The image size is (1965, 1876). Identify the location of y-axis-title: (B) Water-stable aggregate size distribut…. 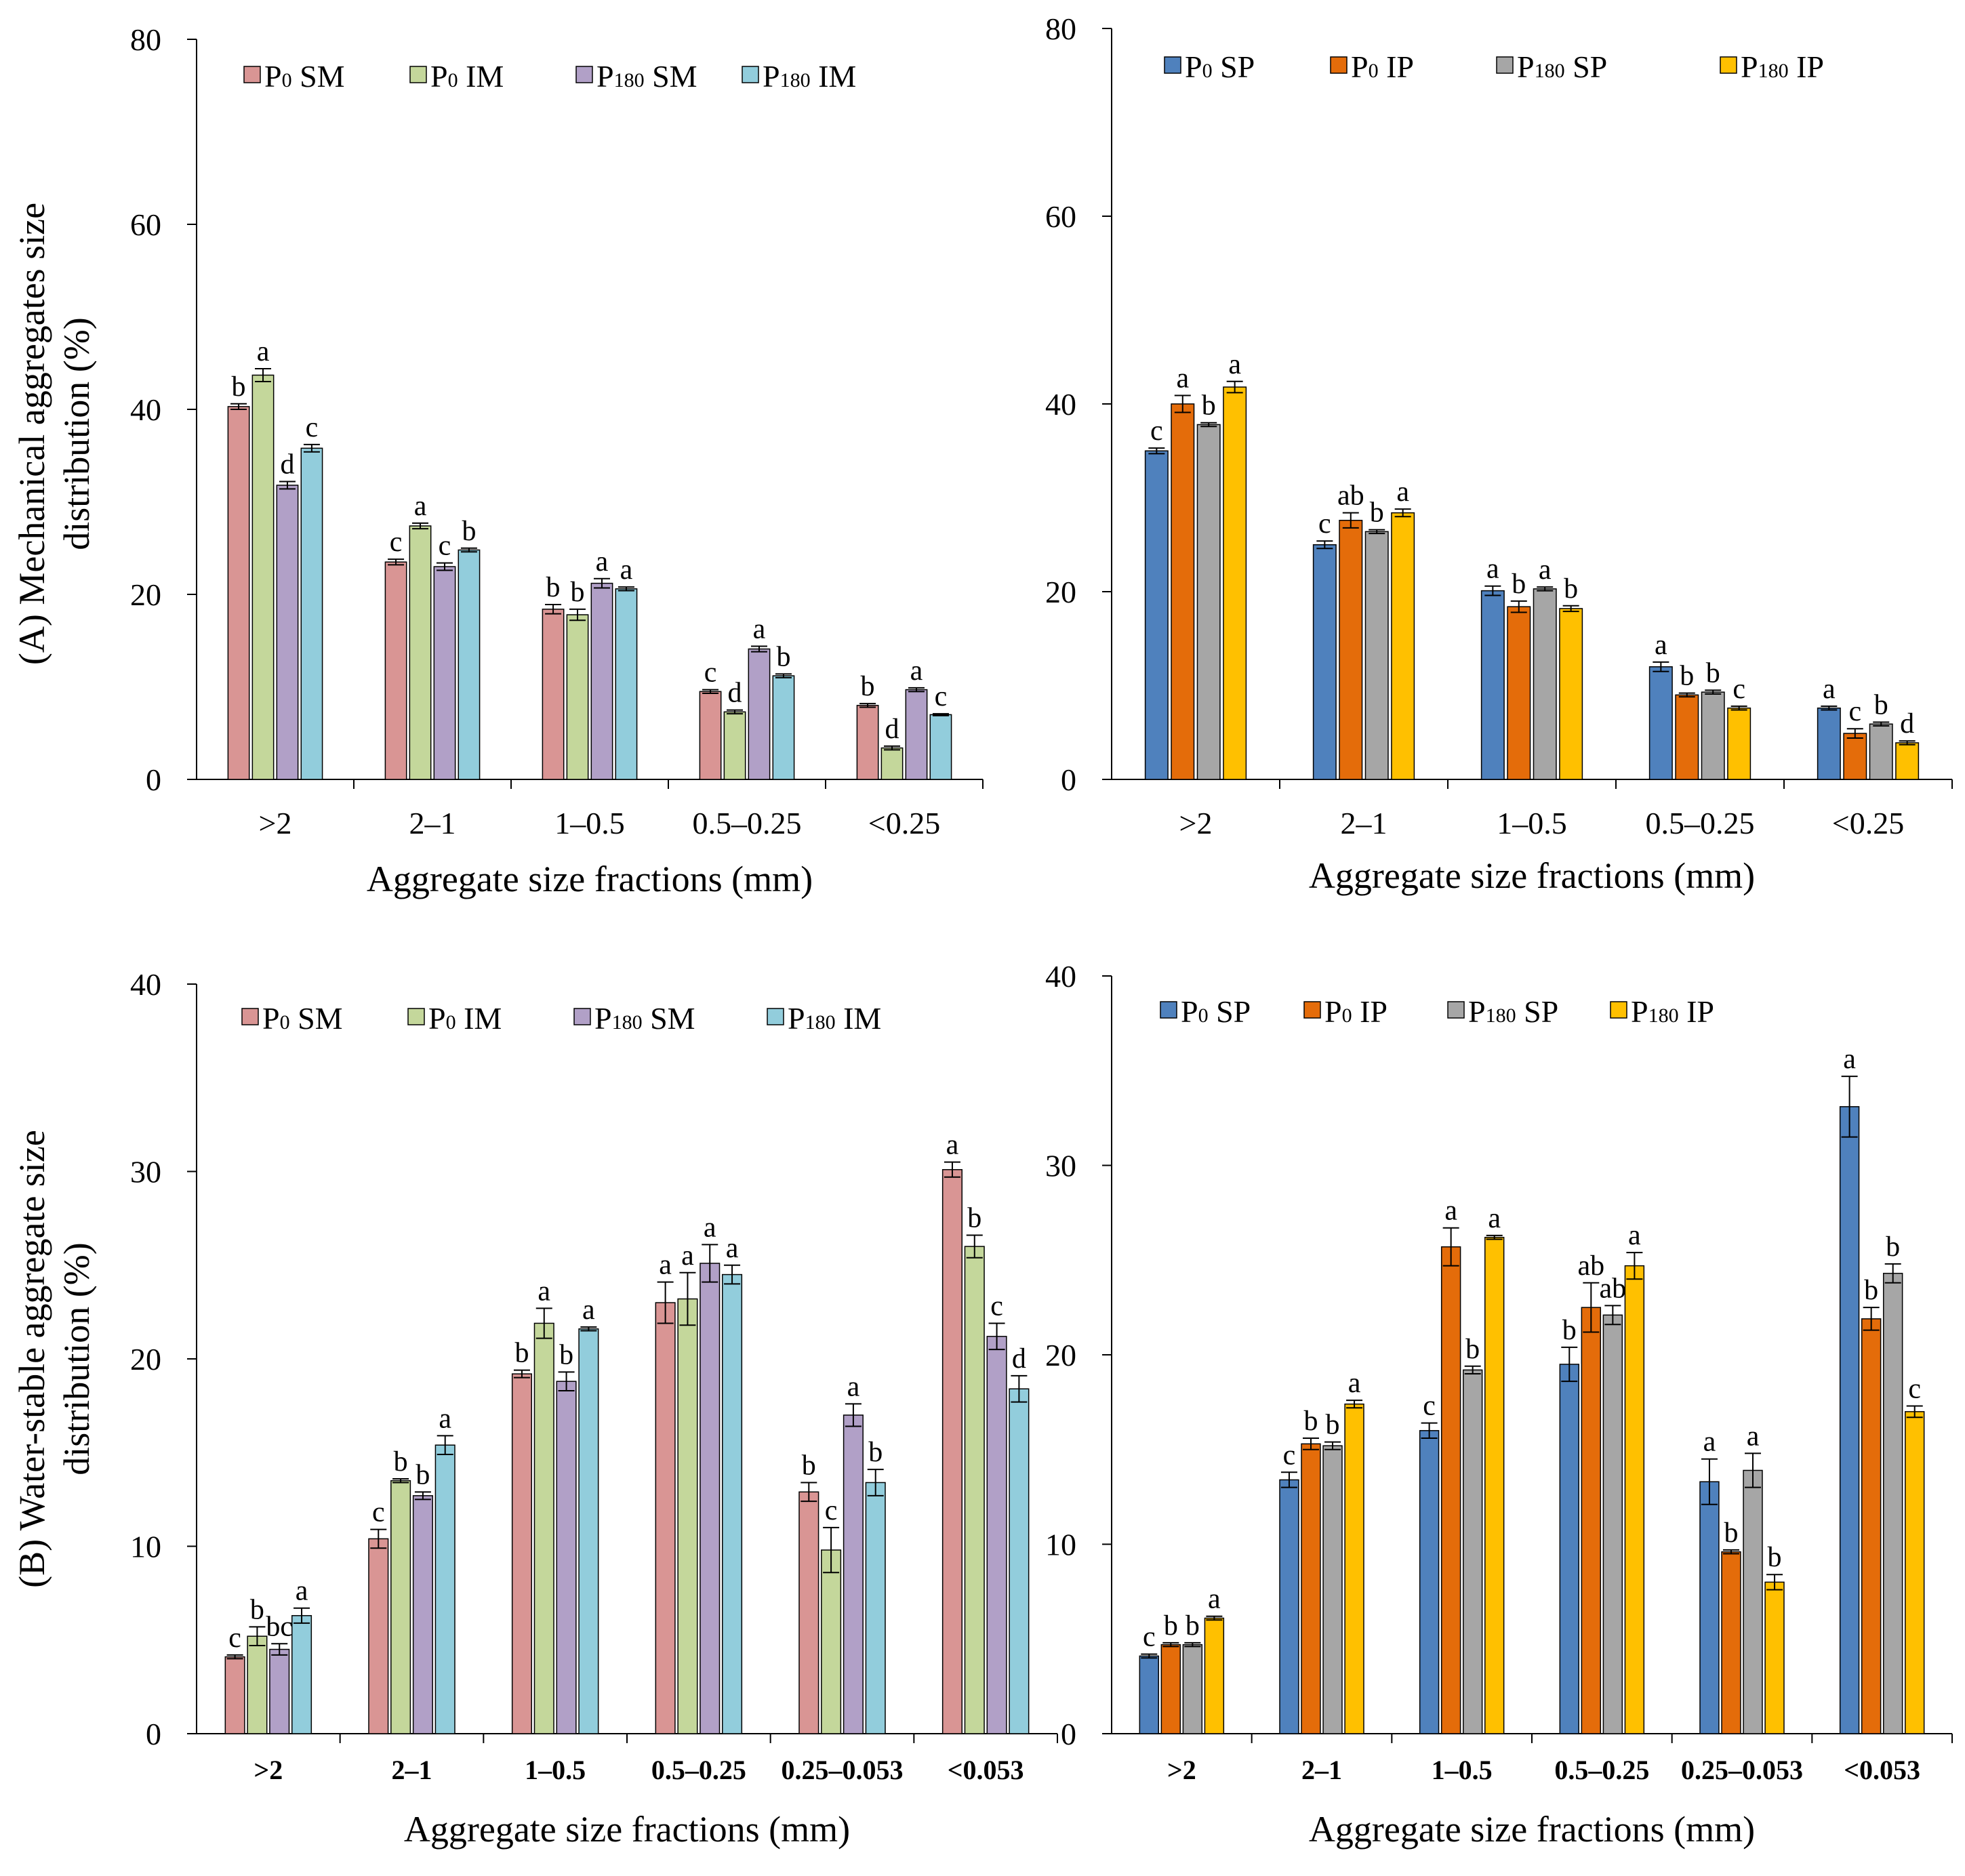
(54, 1359).